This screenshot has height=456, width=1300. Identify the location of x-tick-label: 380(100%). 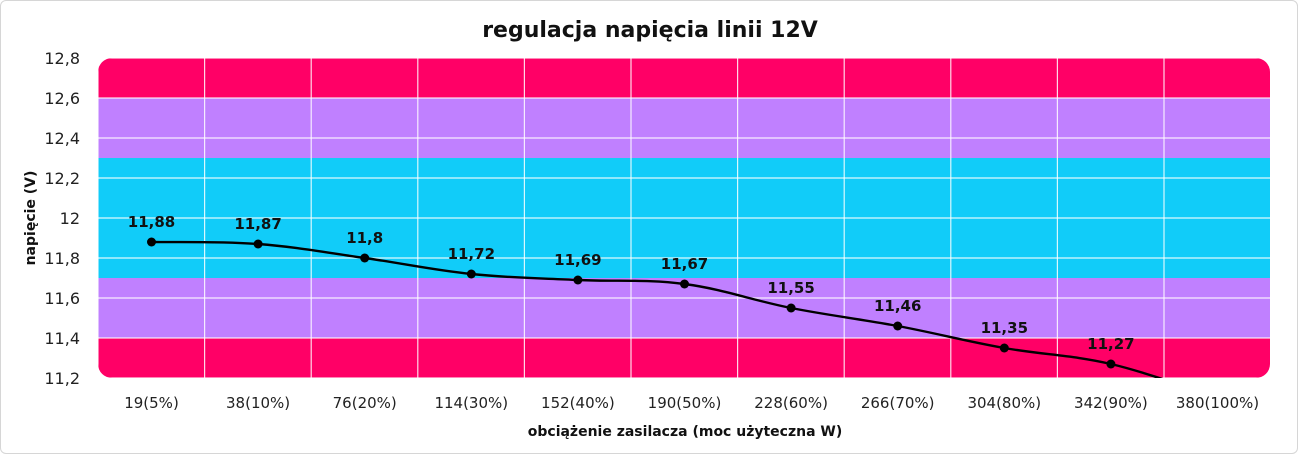
(1217, 403).